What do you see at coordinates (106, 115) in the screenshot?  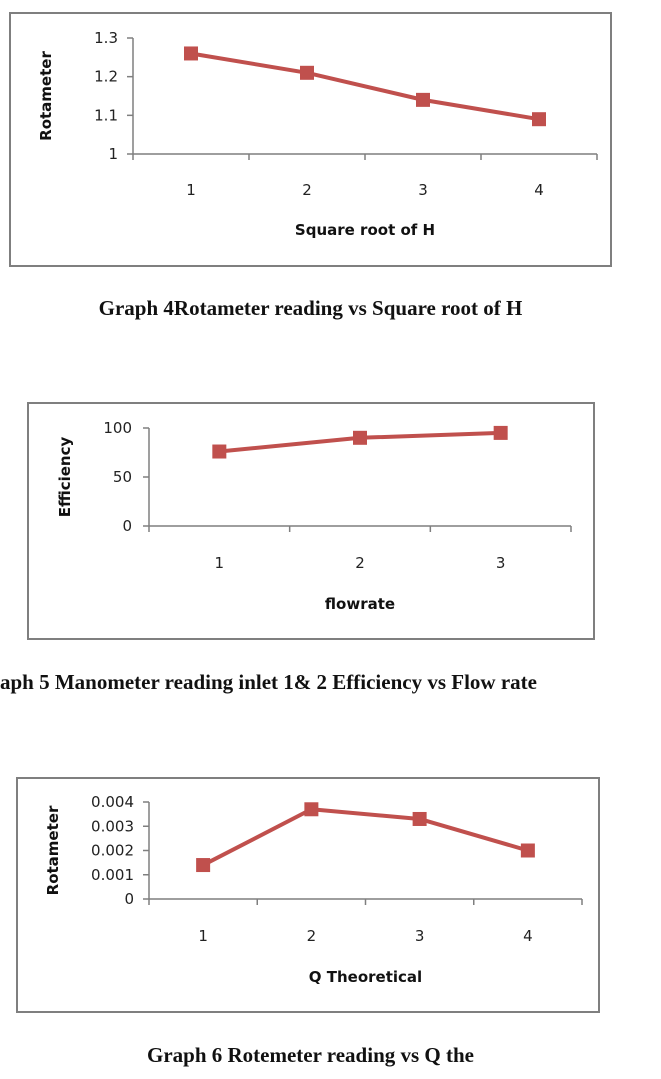 I see `y-tick-label: 1.1` at bounding box center [106, 115].